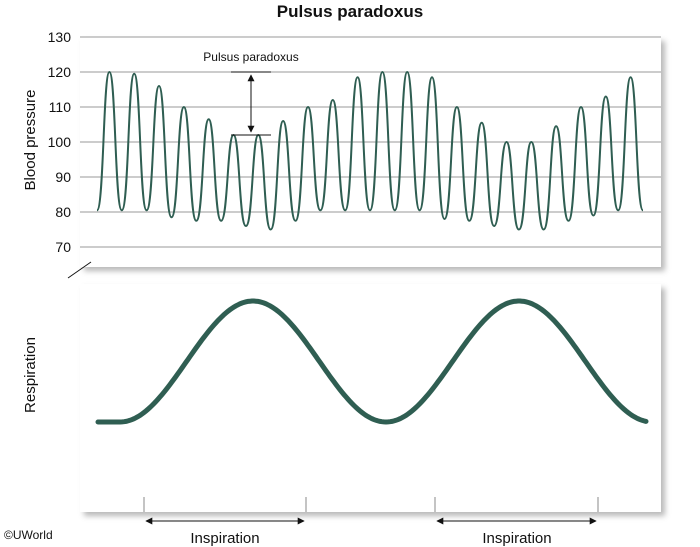 The height and width of the screenshot is (547, 700). I want to click on y-tick-100: 100, so click(60, 142).